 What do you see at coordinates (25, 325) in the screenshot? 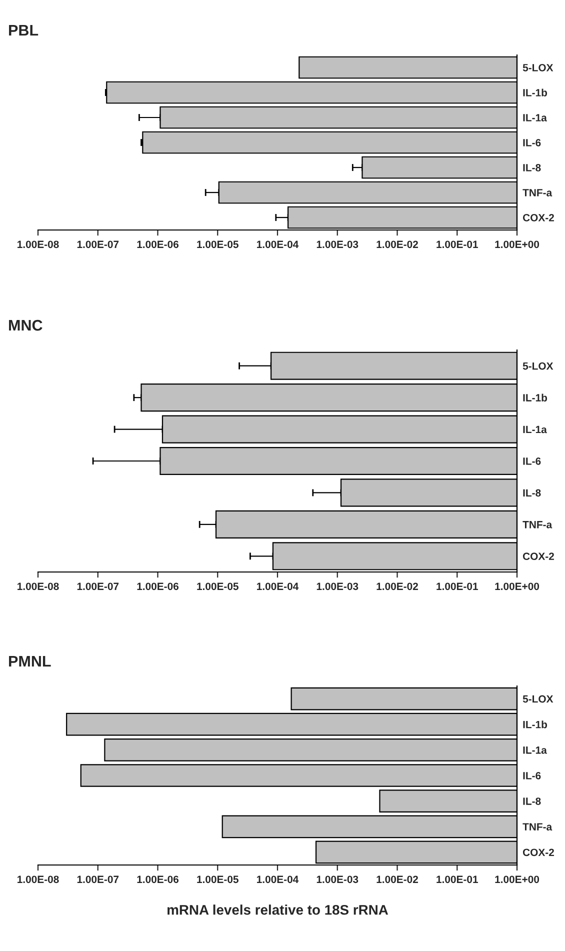
I see `chart-title: MNC` at bounding box center [25, 325].